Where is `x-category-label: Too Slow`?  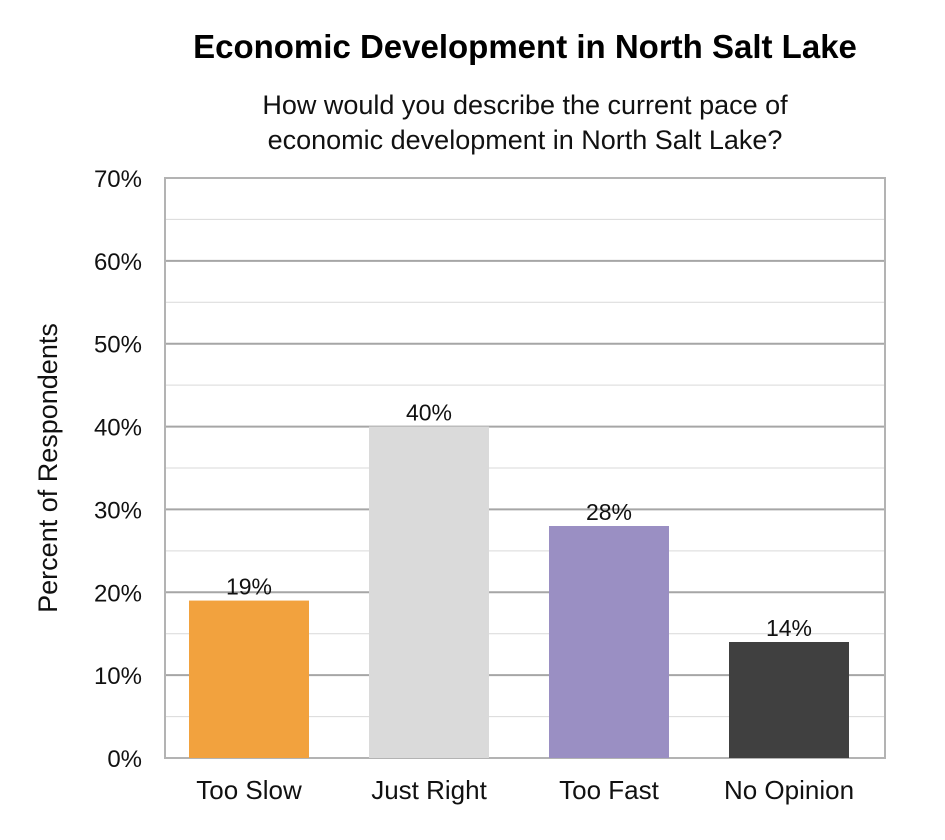
x-category-label: Too Slow is located at coordinates (249, 790).